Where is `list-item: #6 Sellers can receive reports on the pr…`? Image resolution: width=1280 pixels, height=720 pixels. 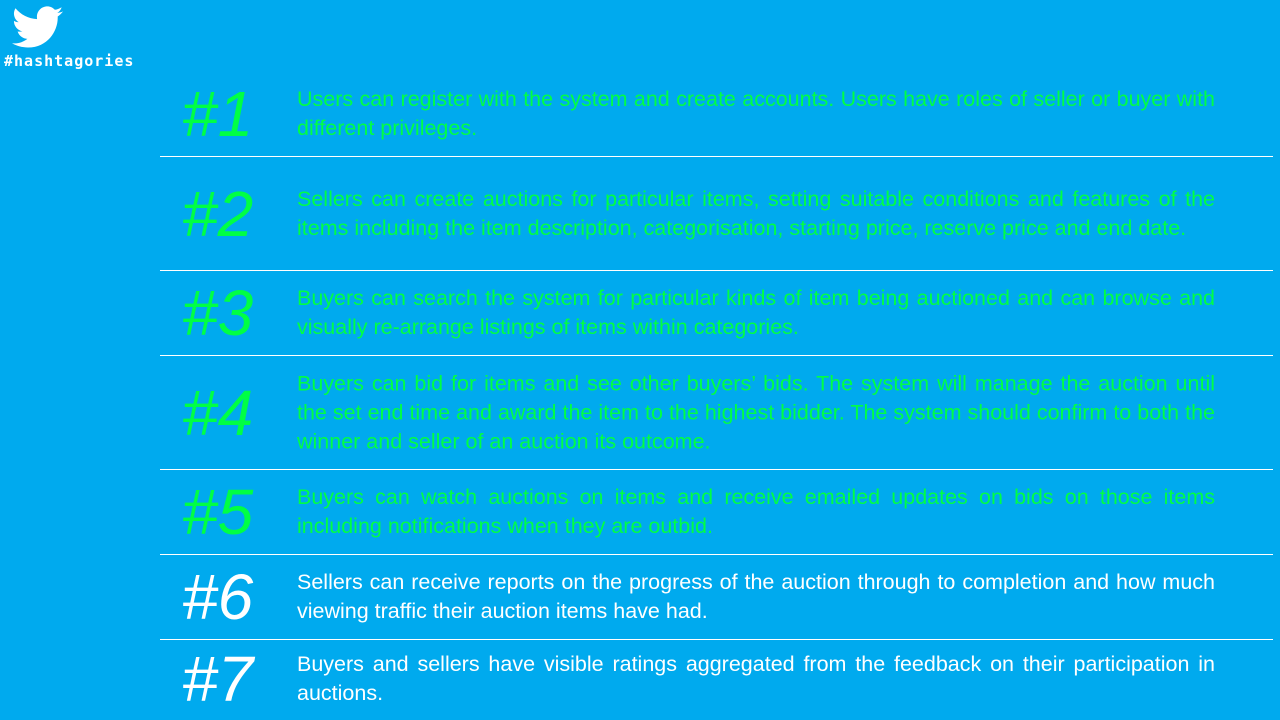 list-item: #6 Sellers can receive reports on the pr… is located at coordinates (716, 597).